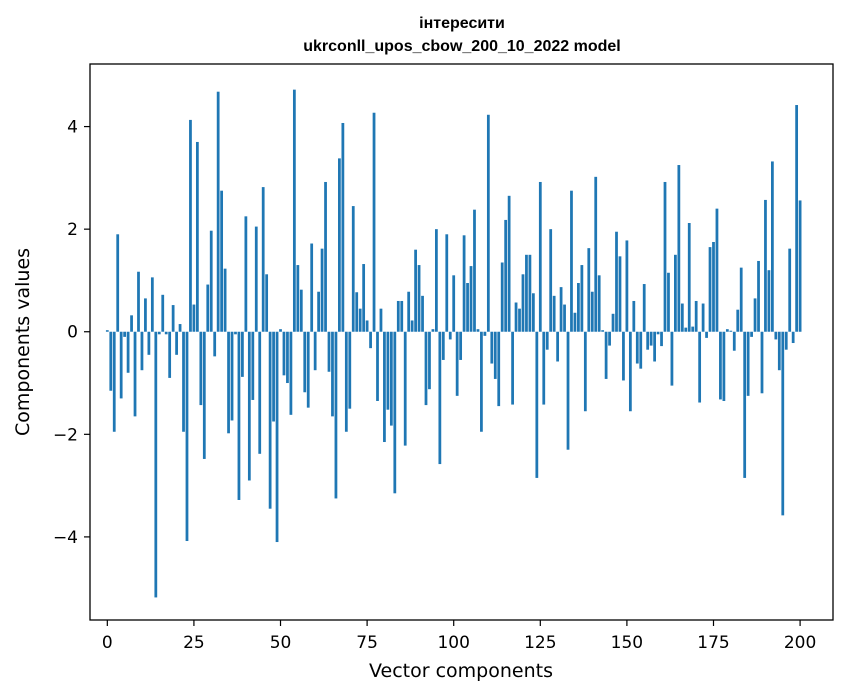 This screenshot has height=696, width=847. Describe the element at coordinates (23, 342) in the screenshot. I see `y-axis-label: Components values` at that location.